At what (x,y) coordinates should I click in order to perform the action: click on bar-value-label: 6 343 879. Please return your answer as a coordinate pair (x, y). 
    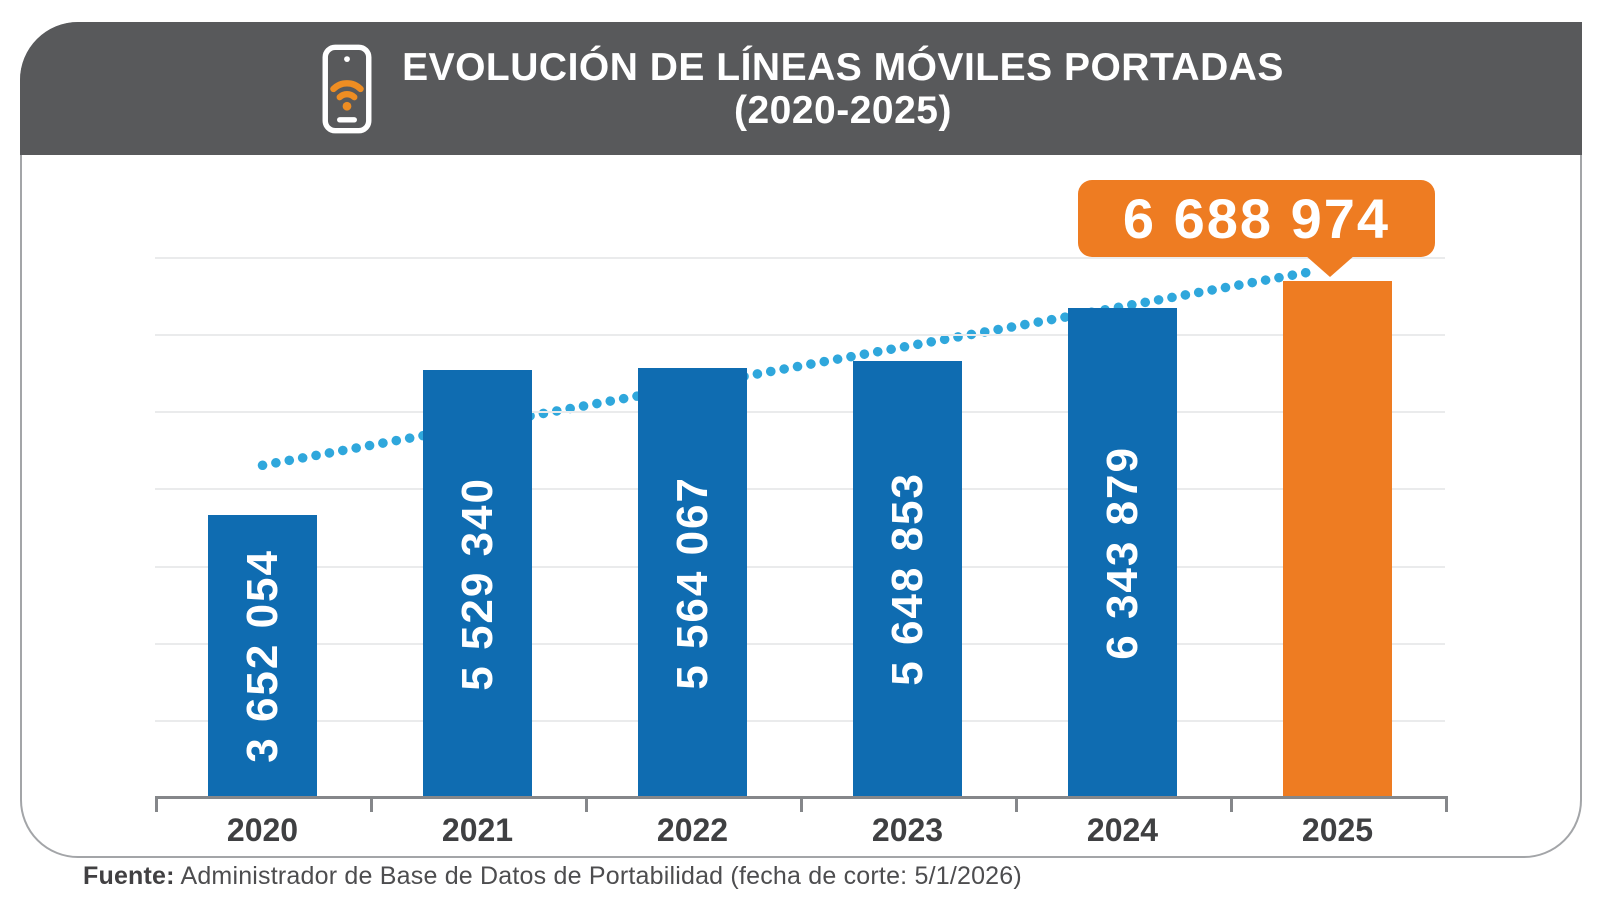
    Looking at the image, I should click on (1122, 552).